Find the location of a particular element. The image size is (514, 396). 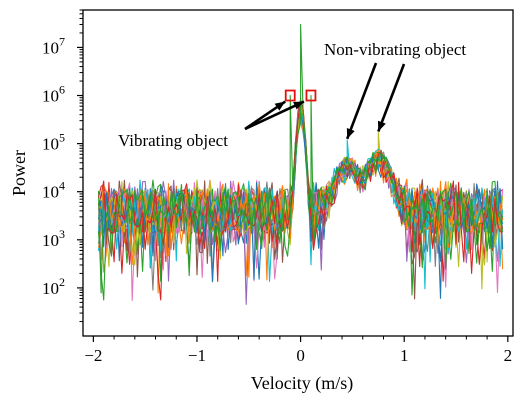

x-tick-label: −2 is located at coordinates (93, 355).